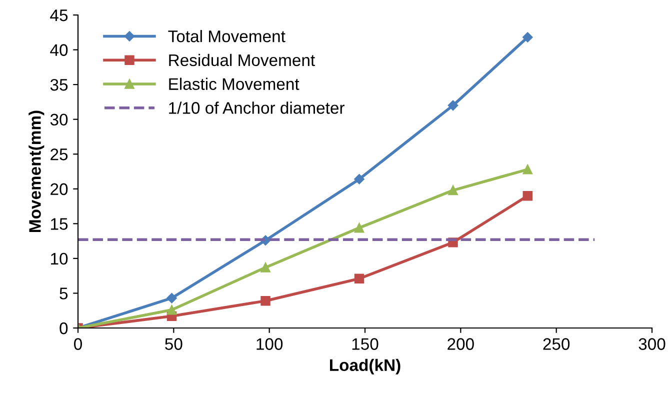  What do you see at coordinates (242, 60) in the screenshot?
I see `legend-label: Residual Movement` at bounding box center [242, 60].